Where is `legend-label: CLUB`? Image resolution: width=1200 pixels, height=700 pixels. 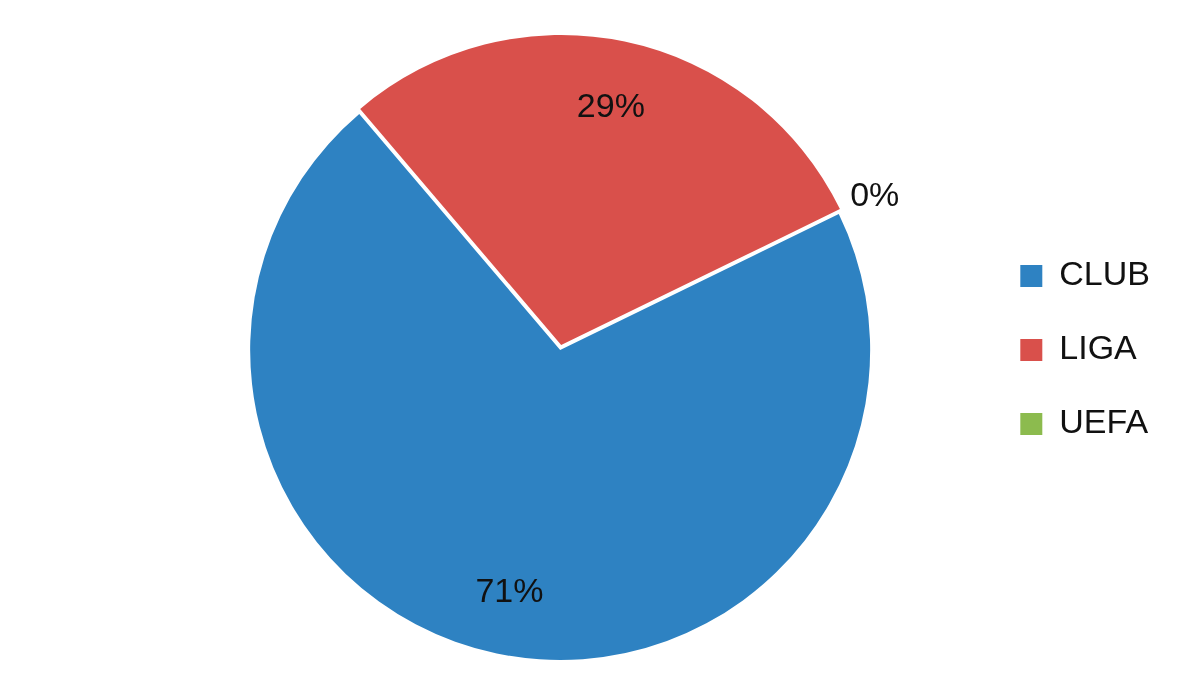
legend-label: CLUB is located at coordinates (1105, 273).